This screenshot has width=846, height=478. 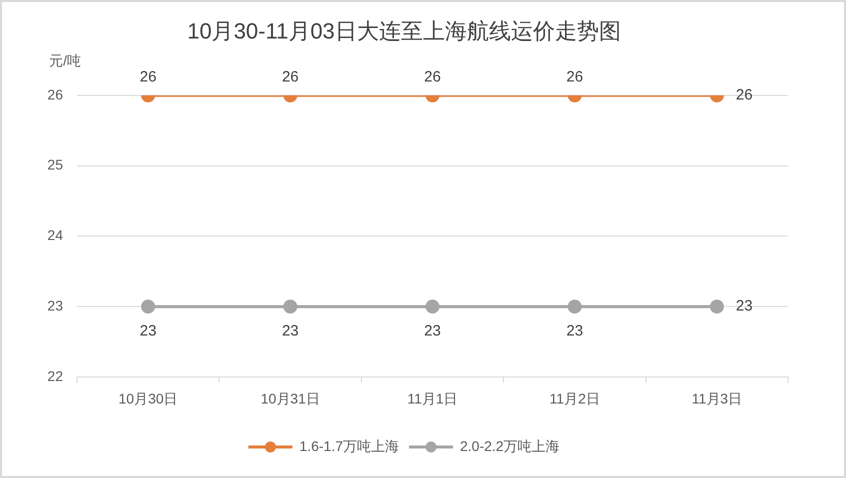 What do you see at coordinates (717, 398) in the screenshot?
I see `x-tick-label: 11月3日` at bounding box center [717, 398].